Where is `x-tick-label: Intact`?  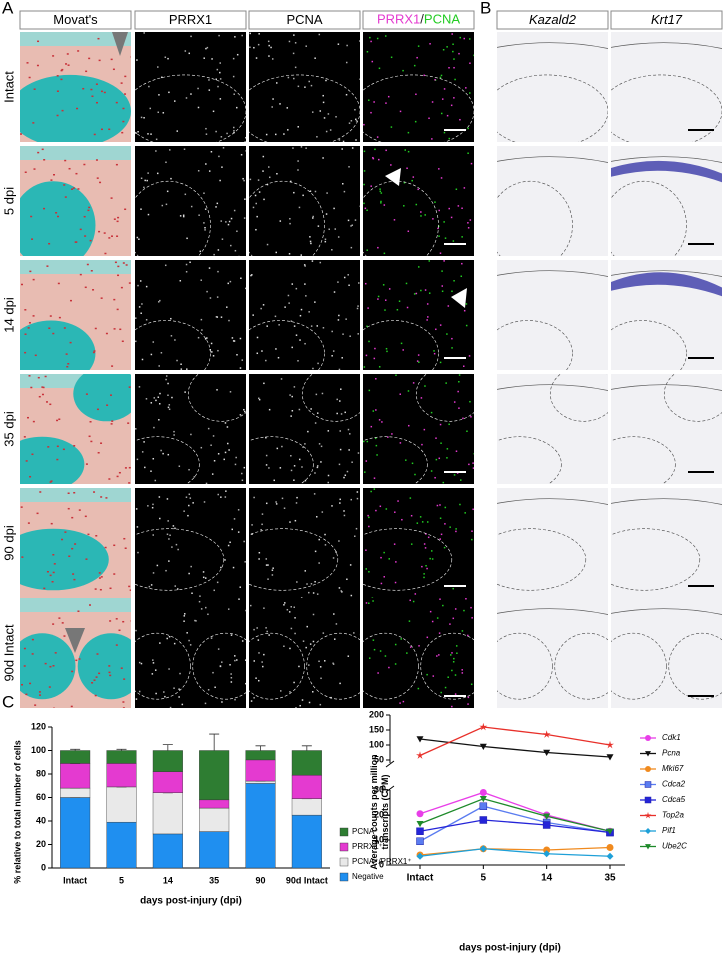
x-tick-label: Intact is located at coordinates (420, 878).